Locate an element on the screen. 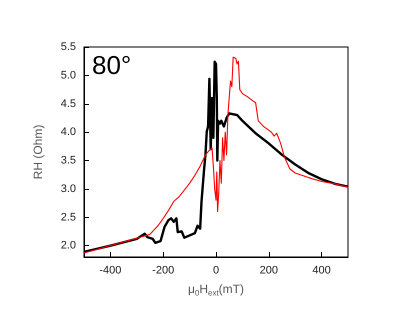 This screenshot has height=320, width=418. y-tick-label: 5.0 is located at coordinates (68, 75).